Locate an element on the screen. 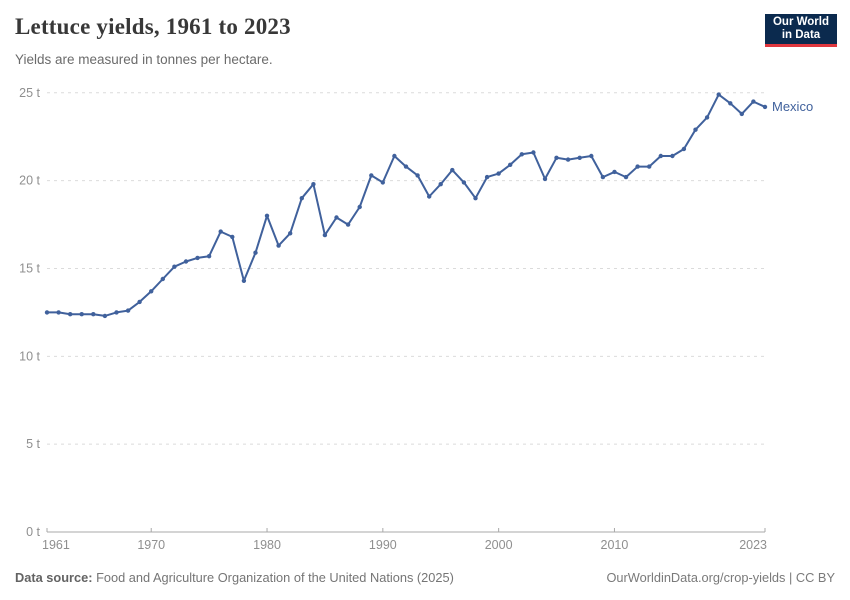  data-point-2009 is located at coordinates (603, 177).